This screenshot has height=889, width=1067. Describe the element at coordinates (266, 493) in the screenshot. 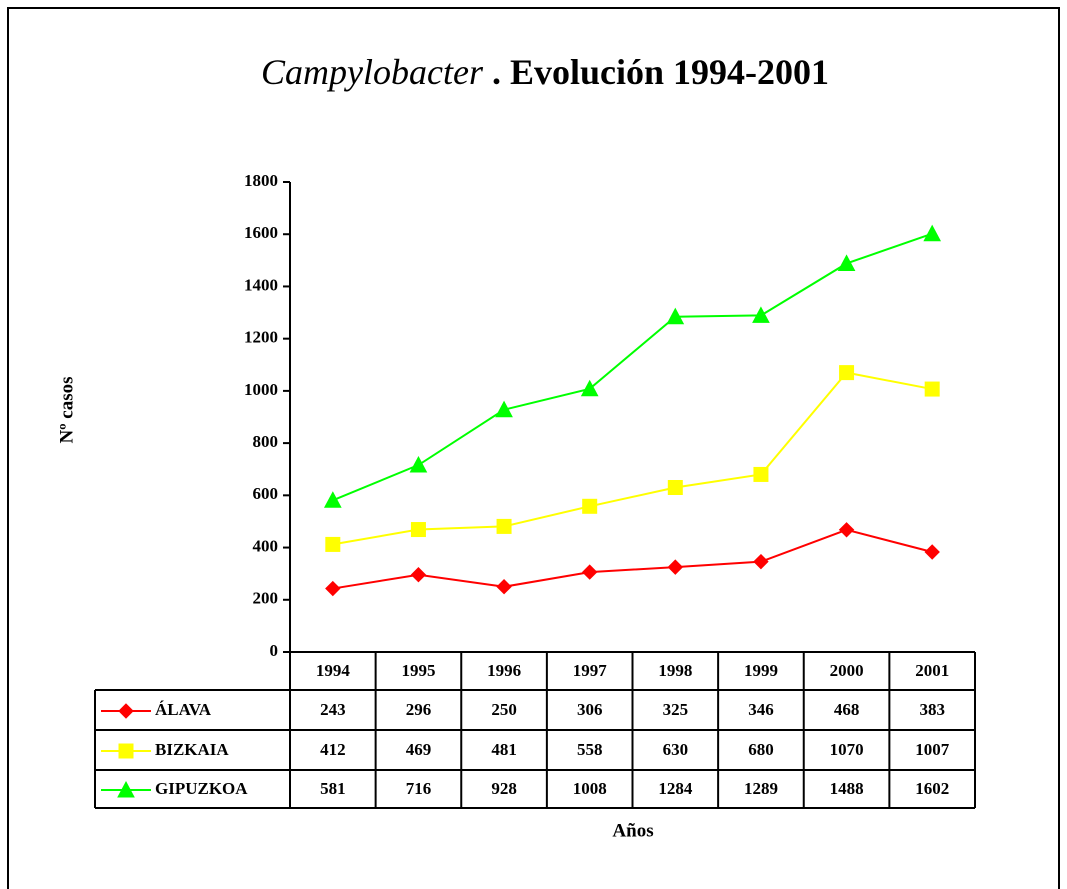

I see `y-tick-label: 600` at that location.